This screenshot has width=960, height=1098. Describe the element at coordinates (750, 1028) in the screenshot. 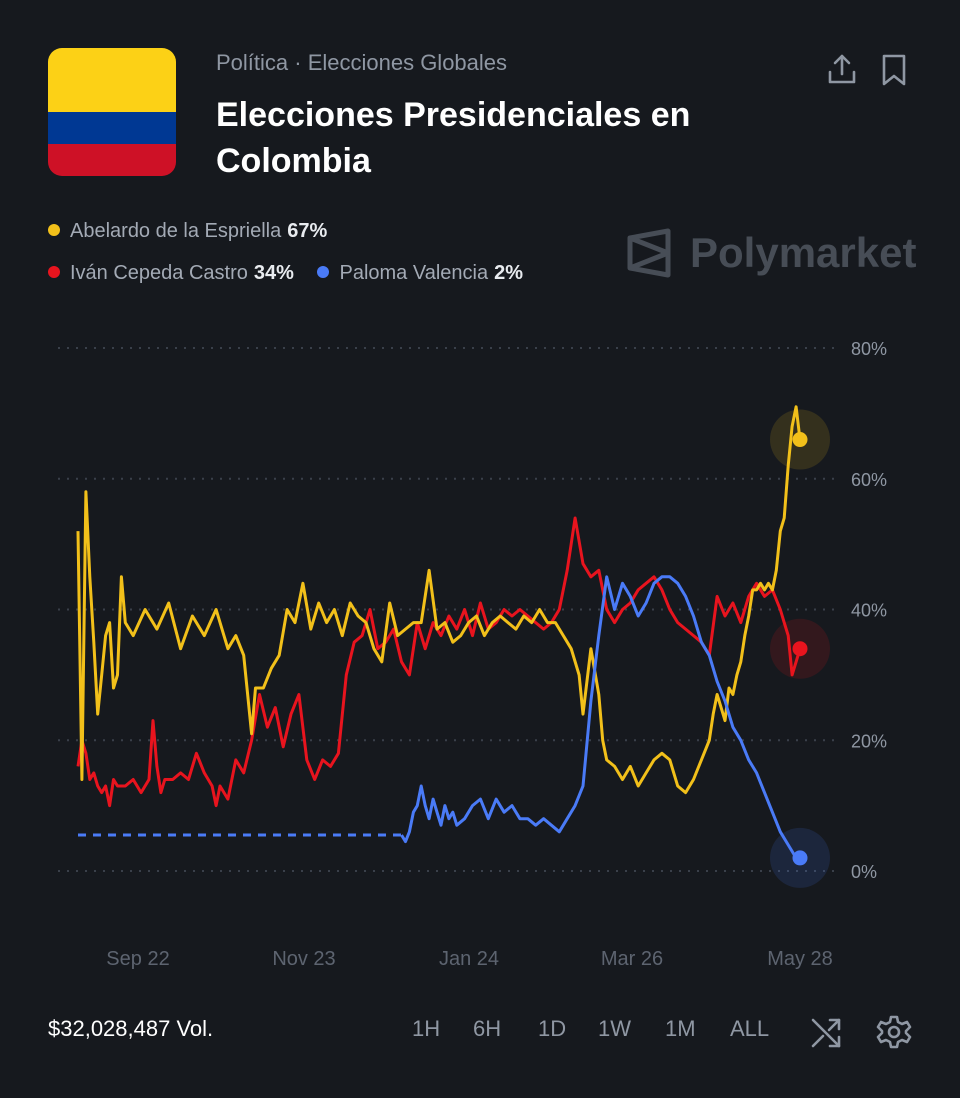

I see `range-all-button: ALL` at that location.